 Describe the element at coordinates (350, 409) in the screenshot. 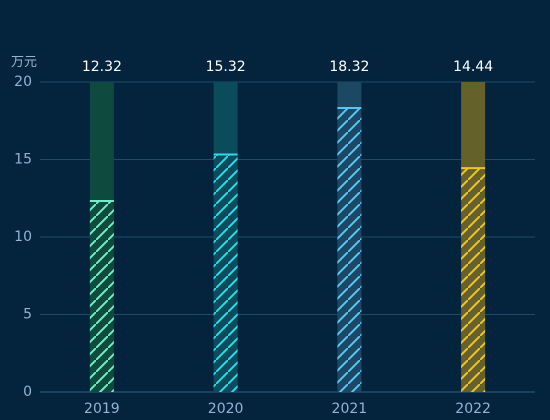

I see `x-tick-label: 2021` at that location.